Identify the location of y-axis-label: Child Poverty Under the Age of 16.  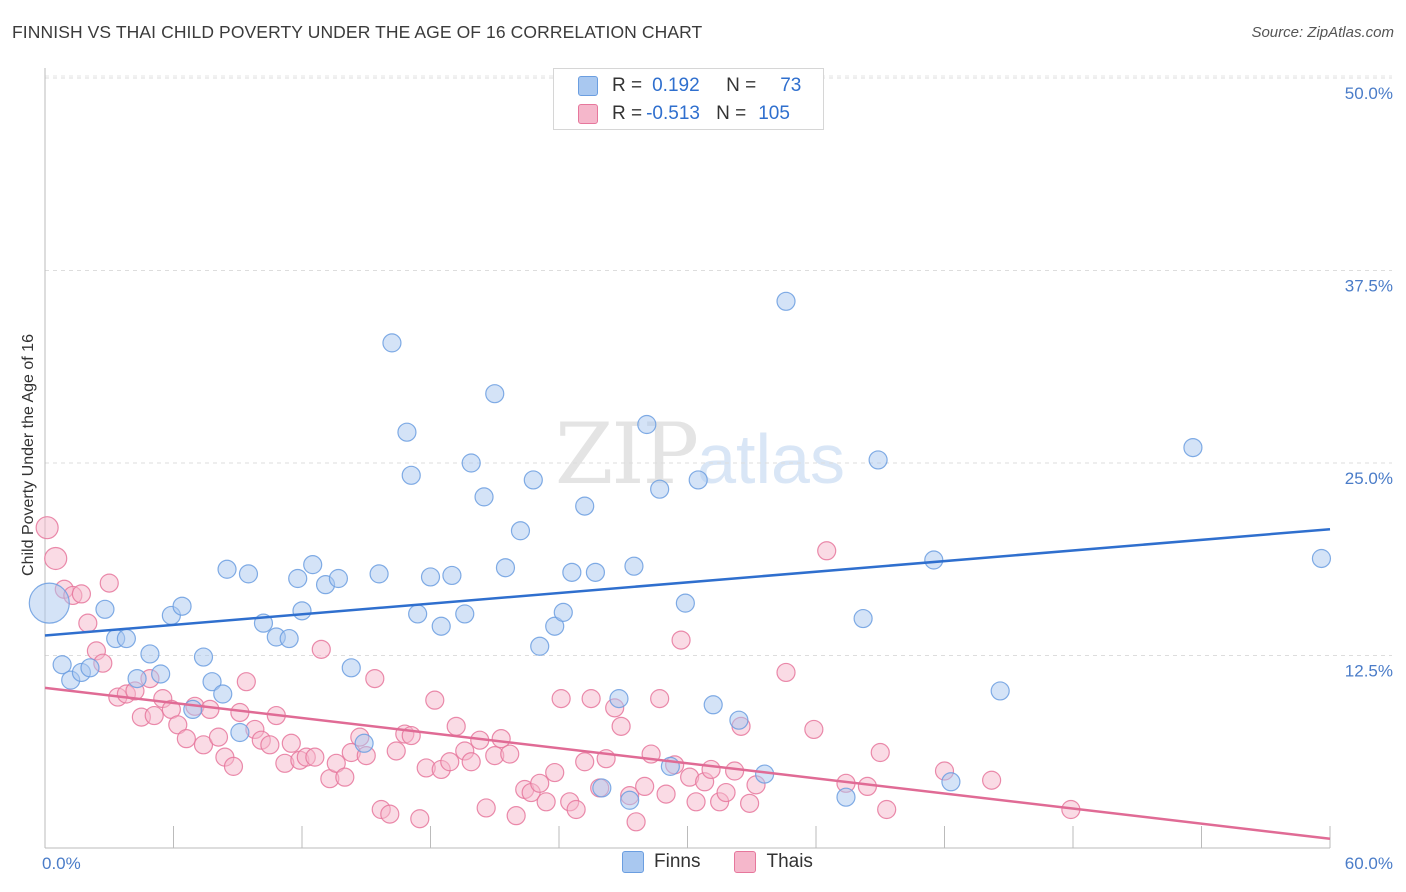
(28, 455).